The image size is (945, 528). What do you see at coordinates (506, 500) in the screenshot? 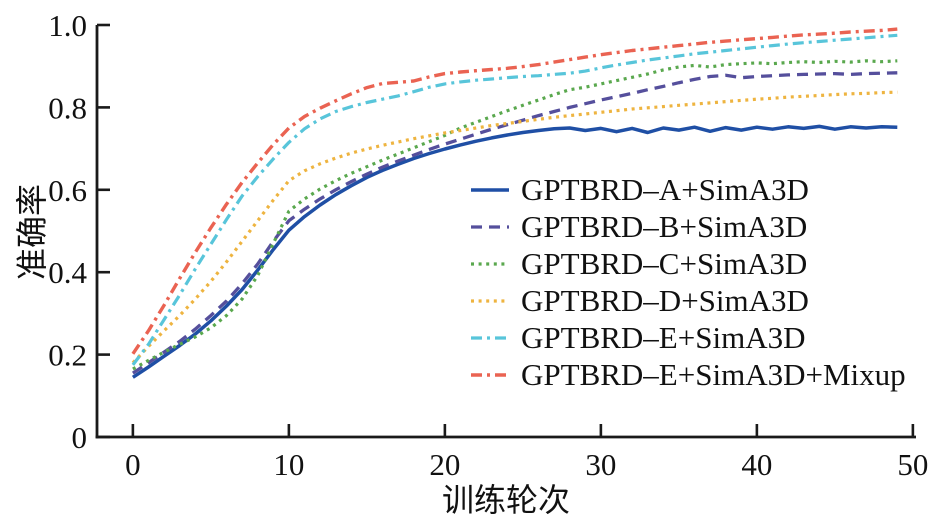
I see `x-axis-label: 训练轮次` at bounding box center [506, 500].